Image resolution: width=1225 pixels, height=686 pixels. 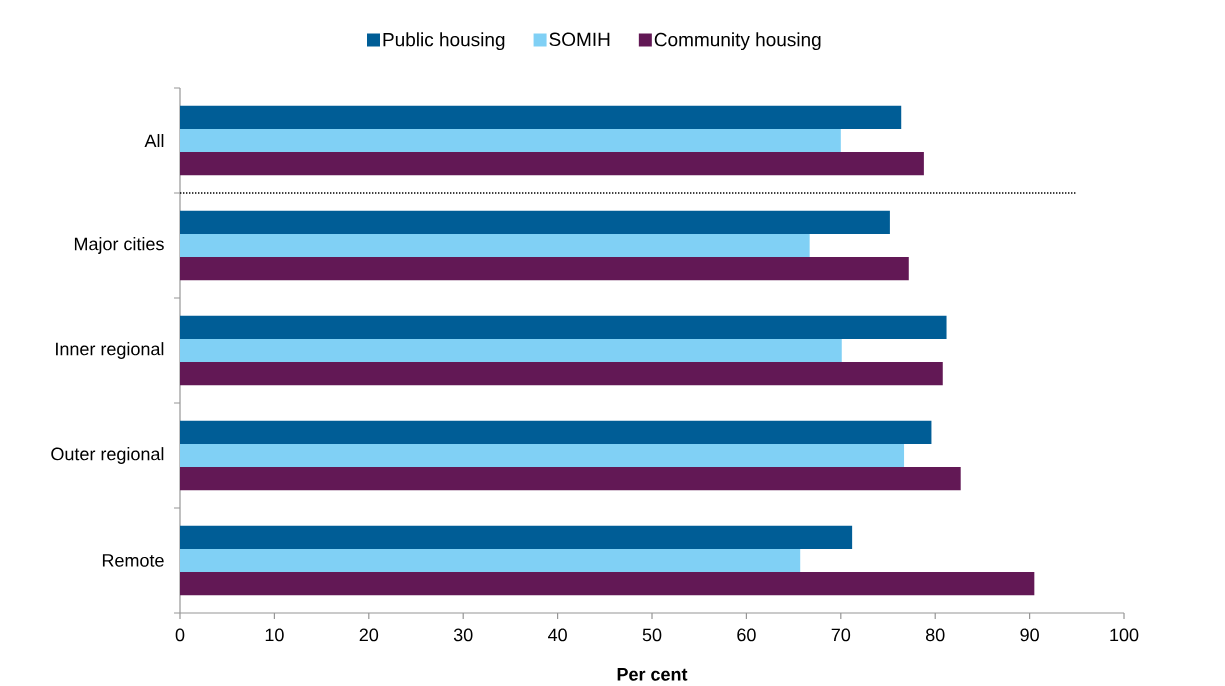 I want to click on x-axis-title: Per cent, so click(x=652, y=674).